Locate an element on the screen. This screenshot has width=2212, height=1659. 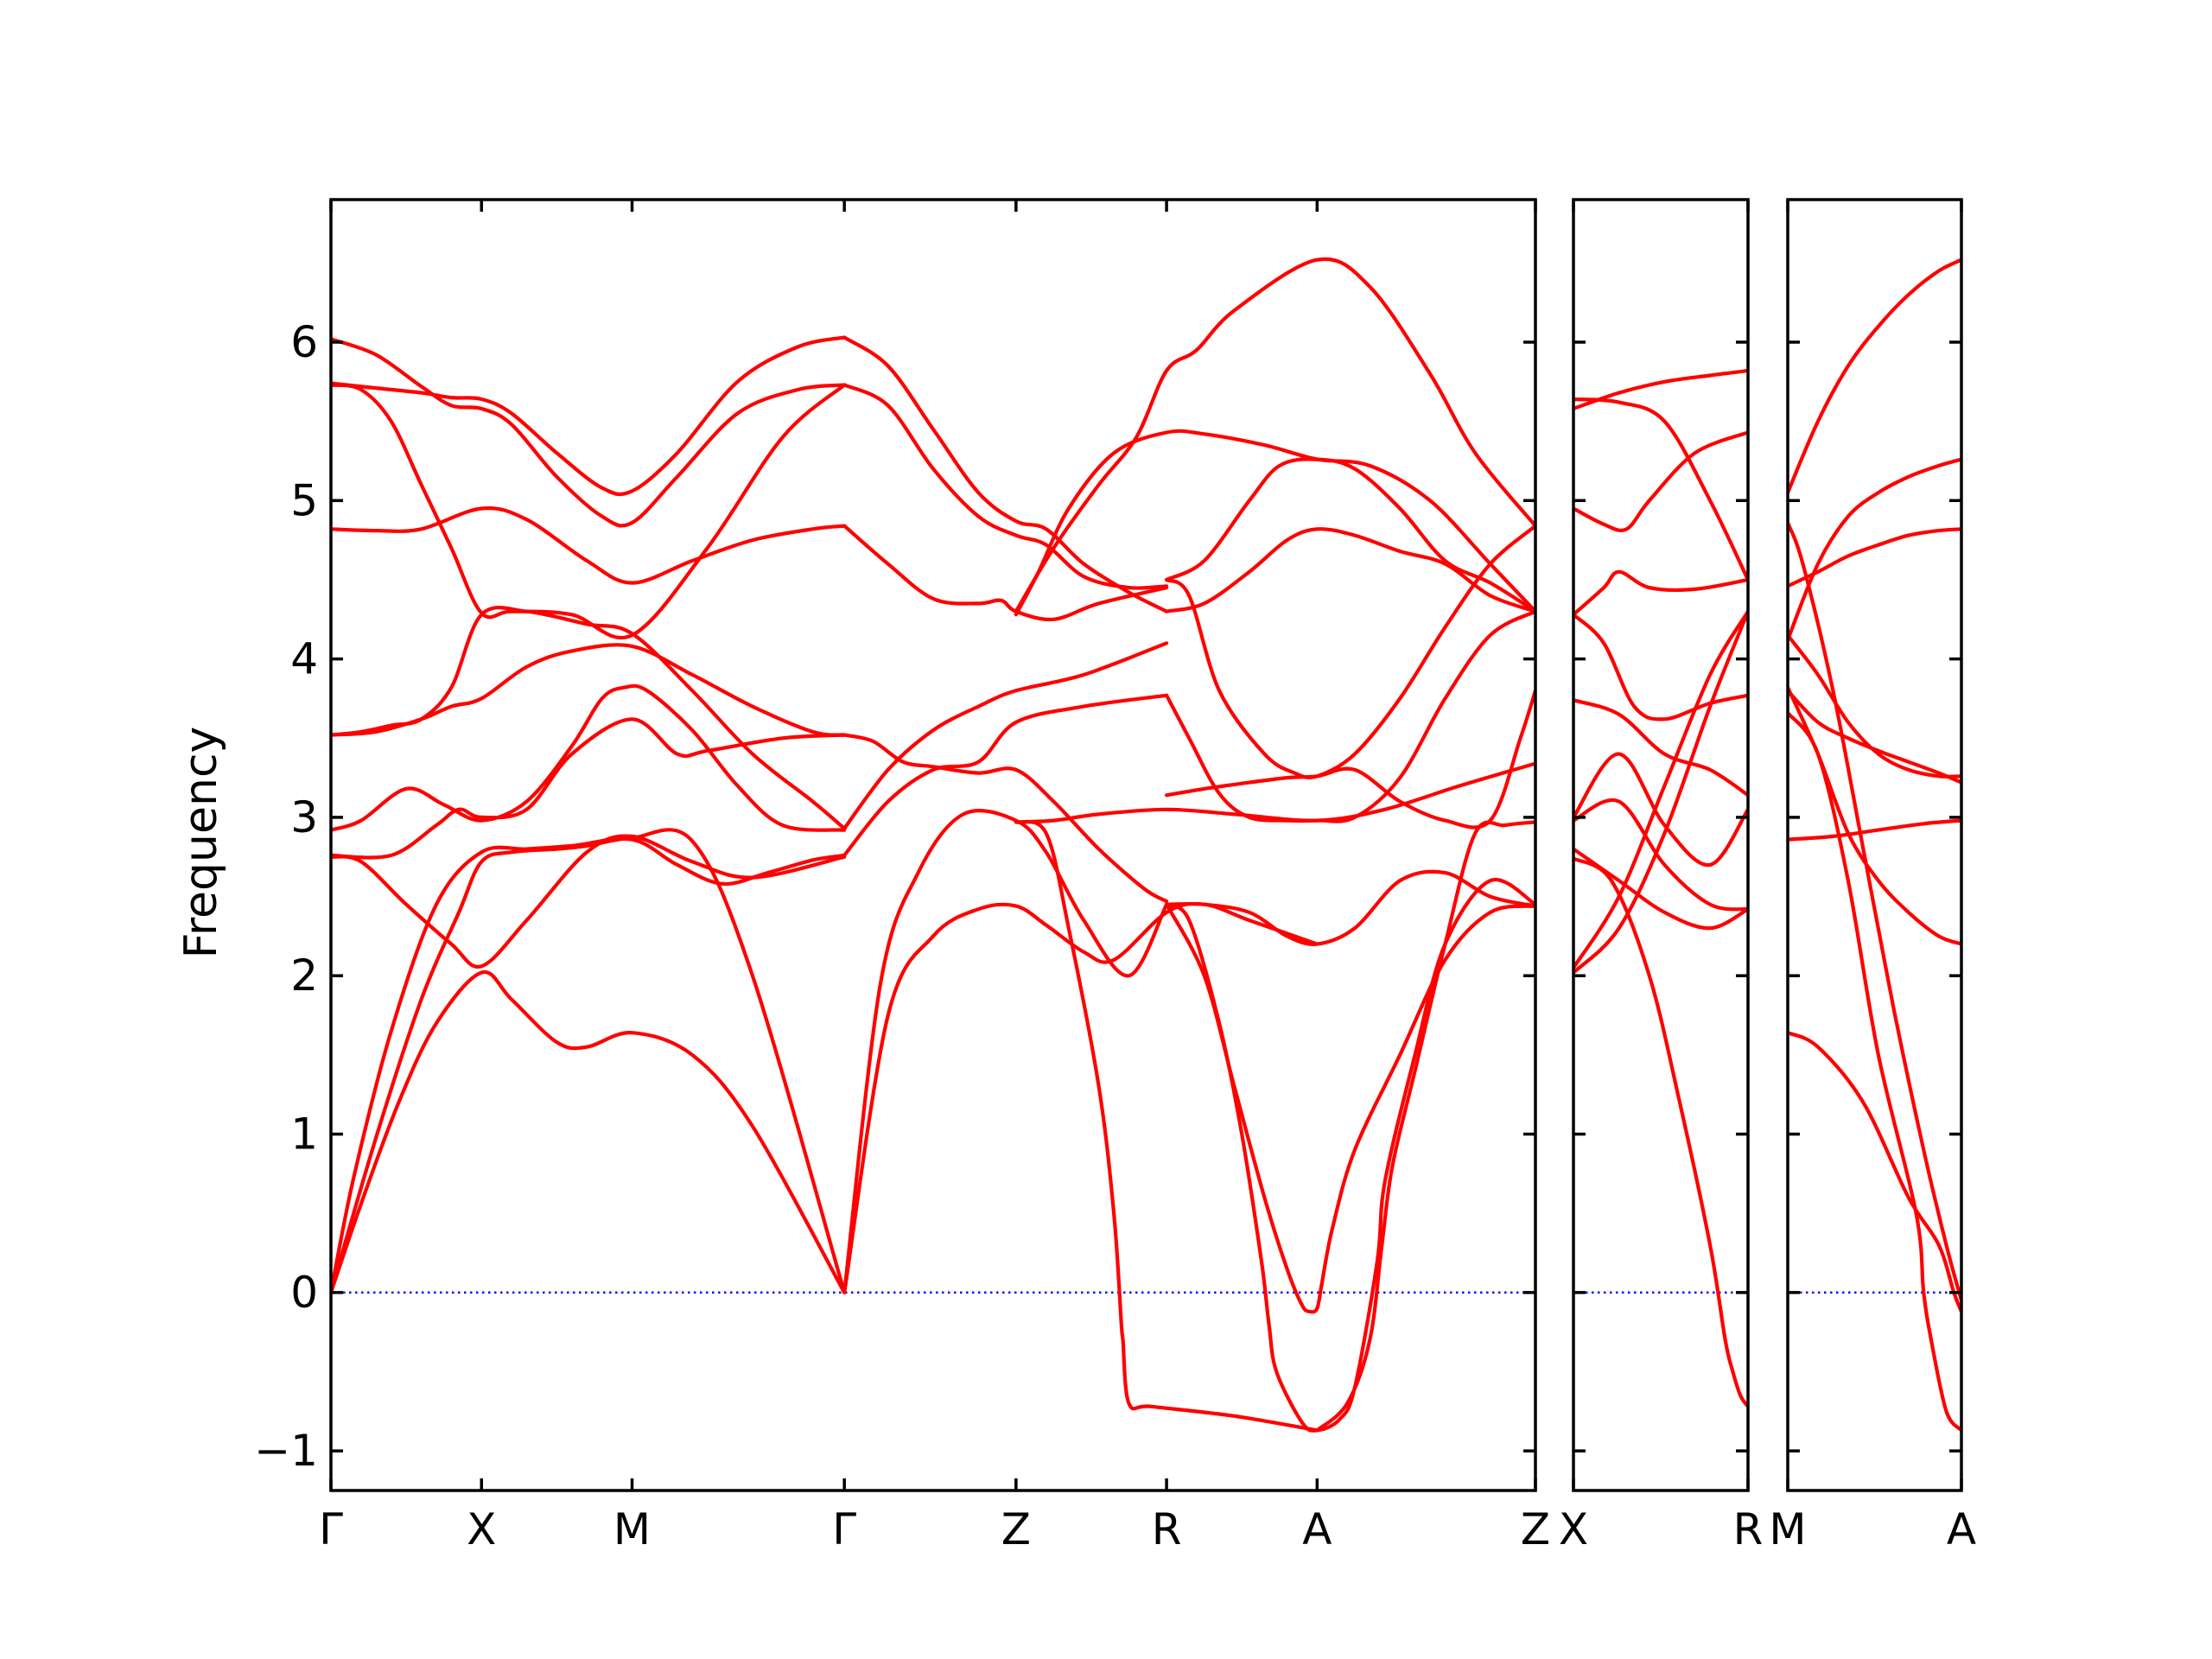
y-tick-label: 3 is located at coordinates (304, 817).